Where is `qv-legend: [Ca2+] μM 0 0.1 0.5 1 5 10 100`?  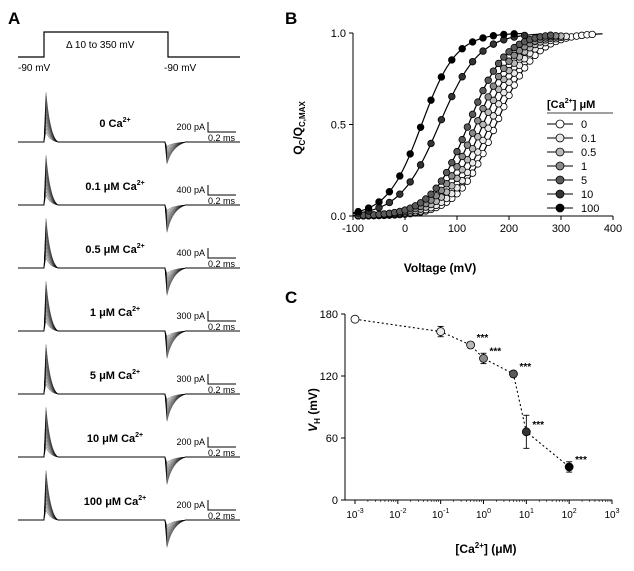 qv-legend: [Ca2+] μM 0 0.1 0.5 1 5 10 100 is located at coordinates (580, 156).